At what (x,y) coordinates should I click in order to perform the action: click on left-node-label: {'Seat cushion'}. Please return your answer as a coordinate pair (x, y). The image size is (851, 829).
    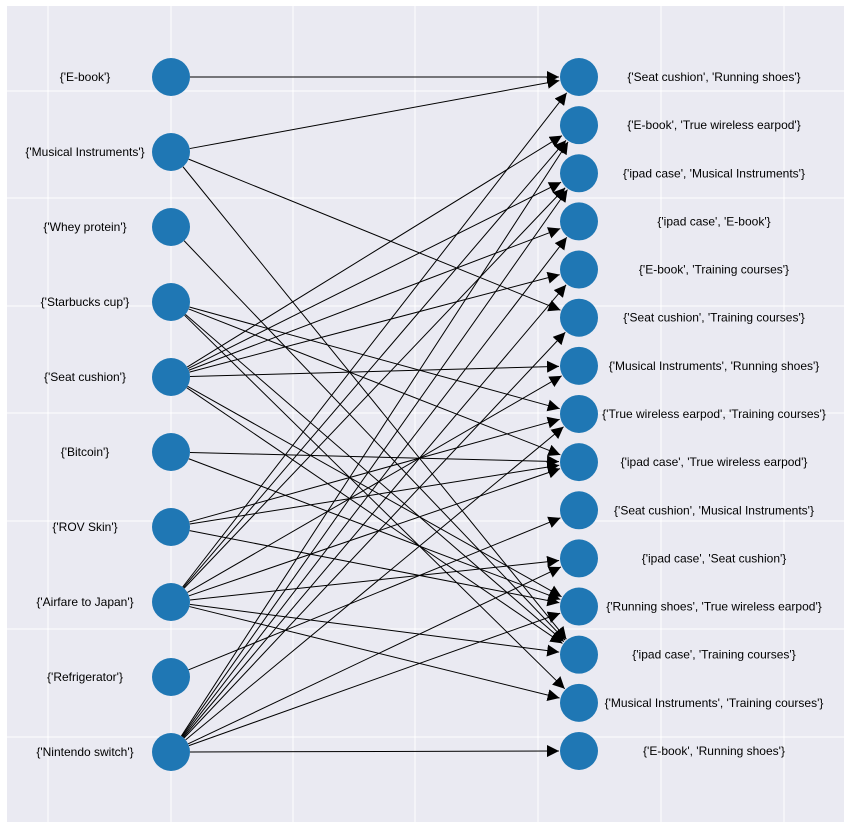
    Looking at the image, I should click on (85, 377).